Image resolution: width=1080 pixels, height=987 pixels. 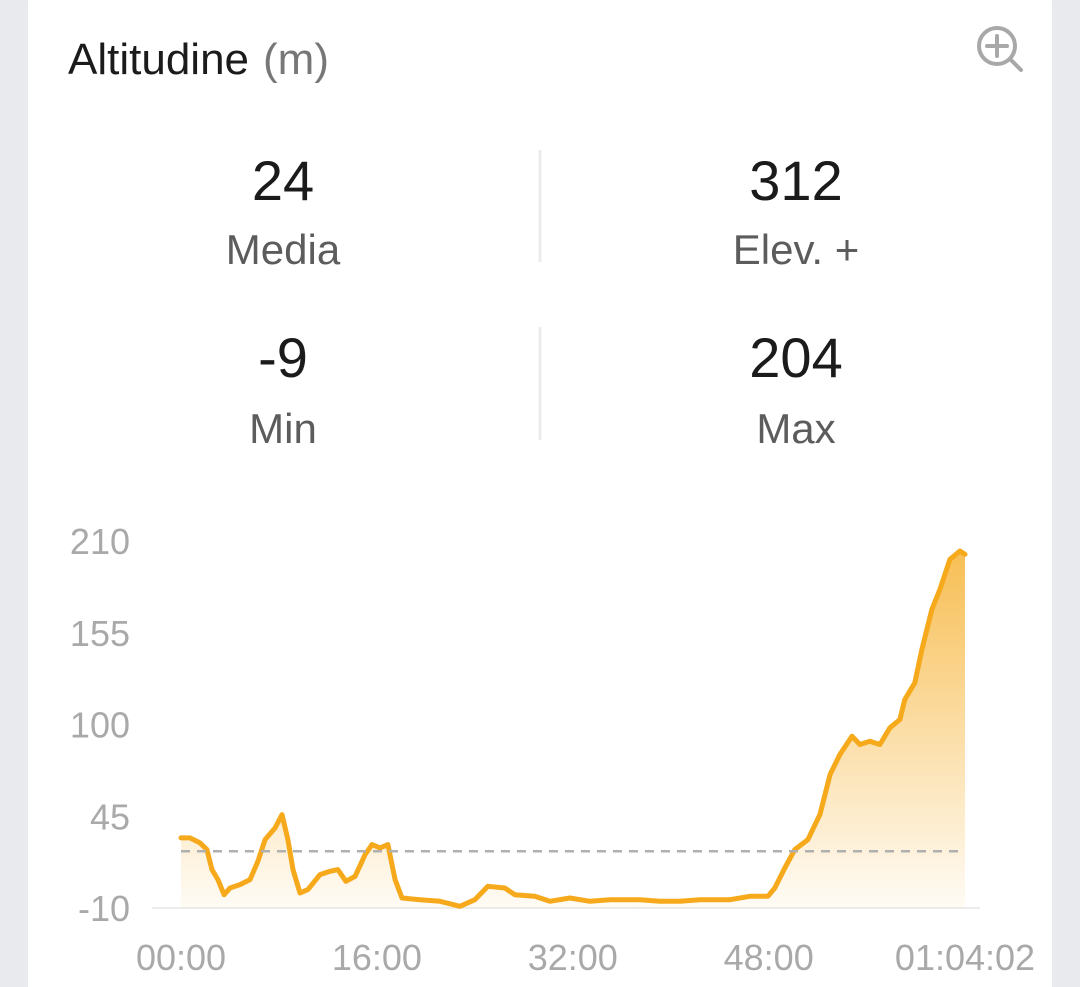 What do you see at coordinates (283, 249) in the screenshot?
I see `stat-label: Media` at bounding box center [283, 249].